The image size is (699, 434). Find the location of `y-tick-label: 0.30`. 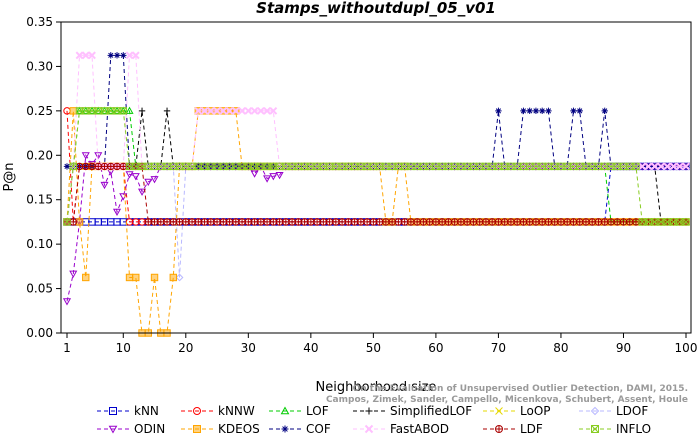

y-tick-label: 0.30 is located at coordinates (39, 66).